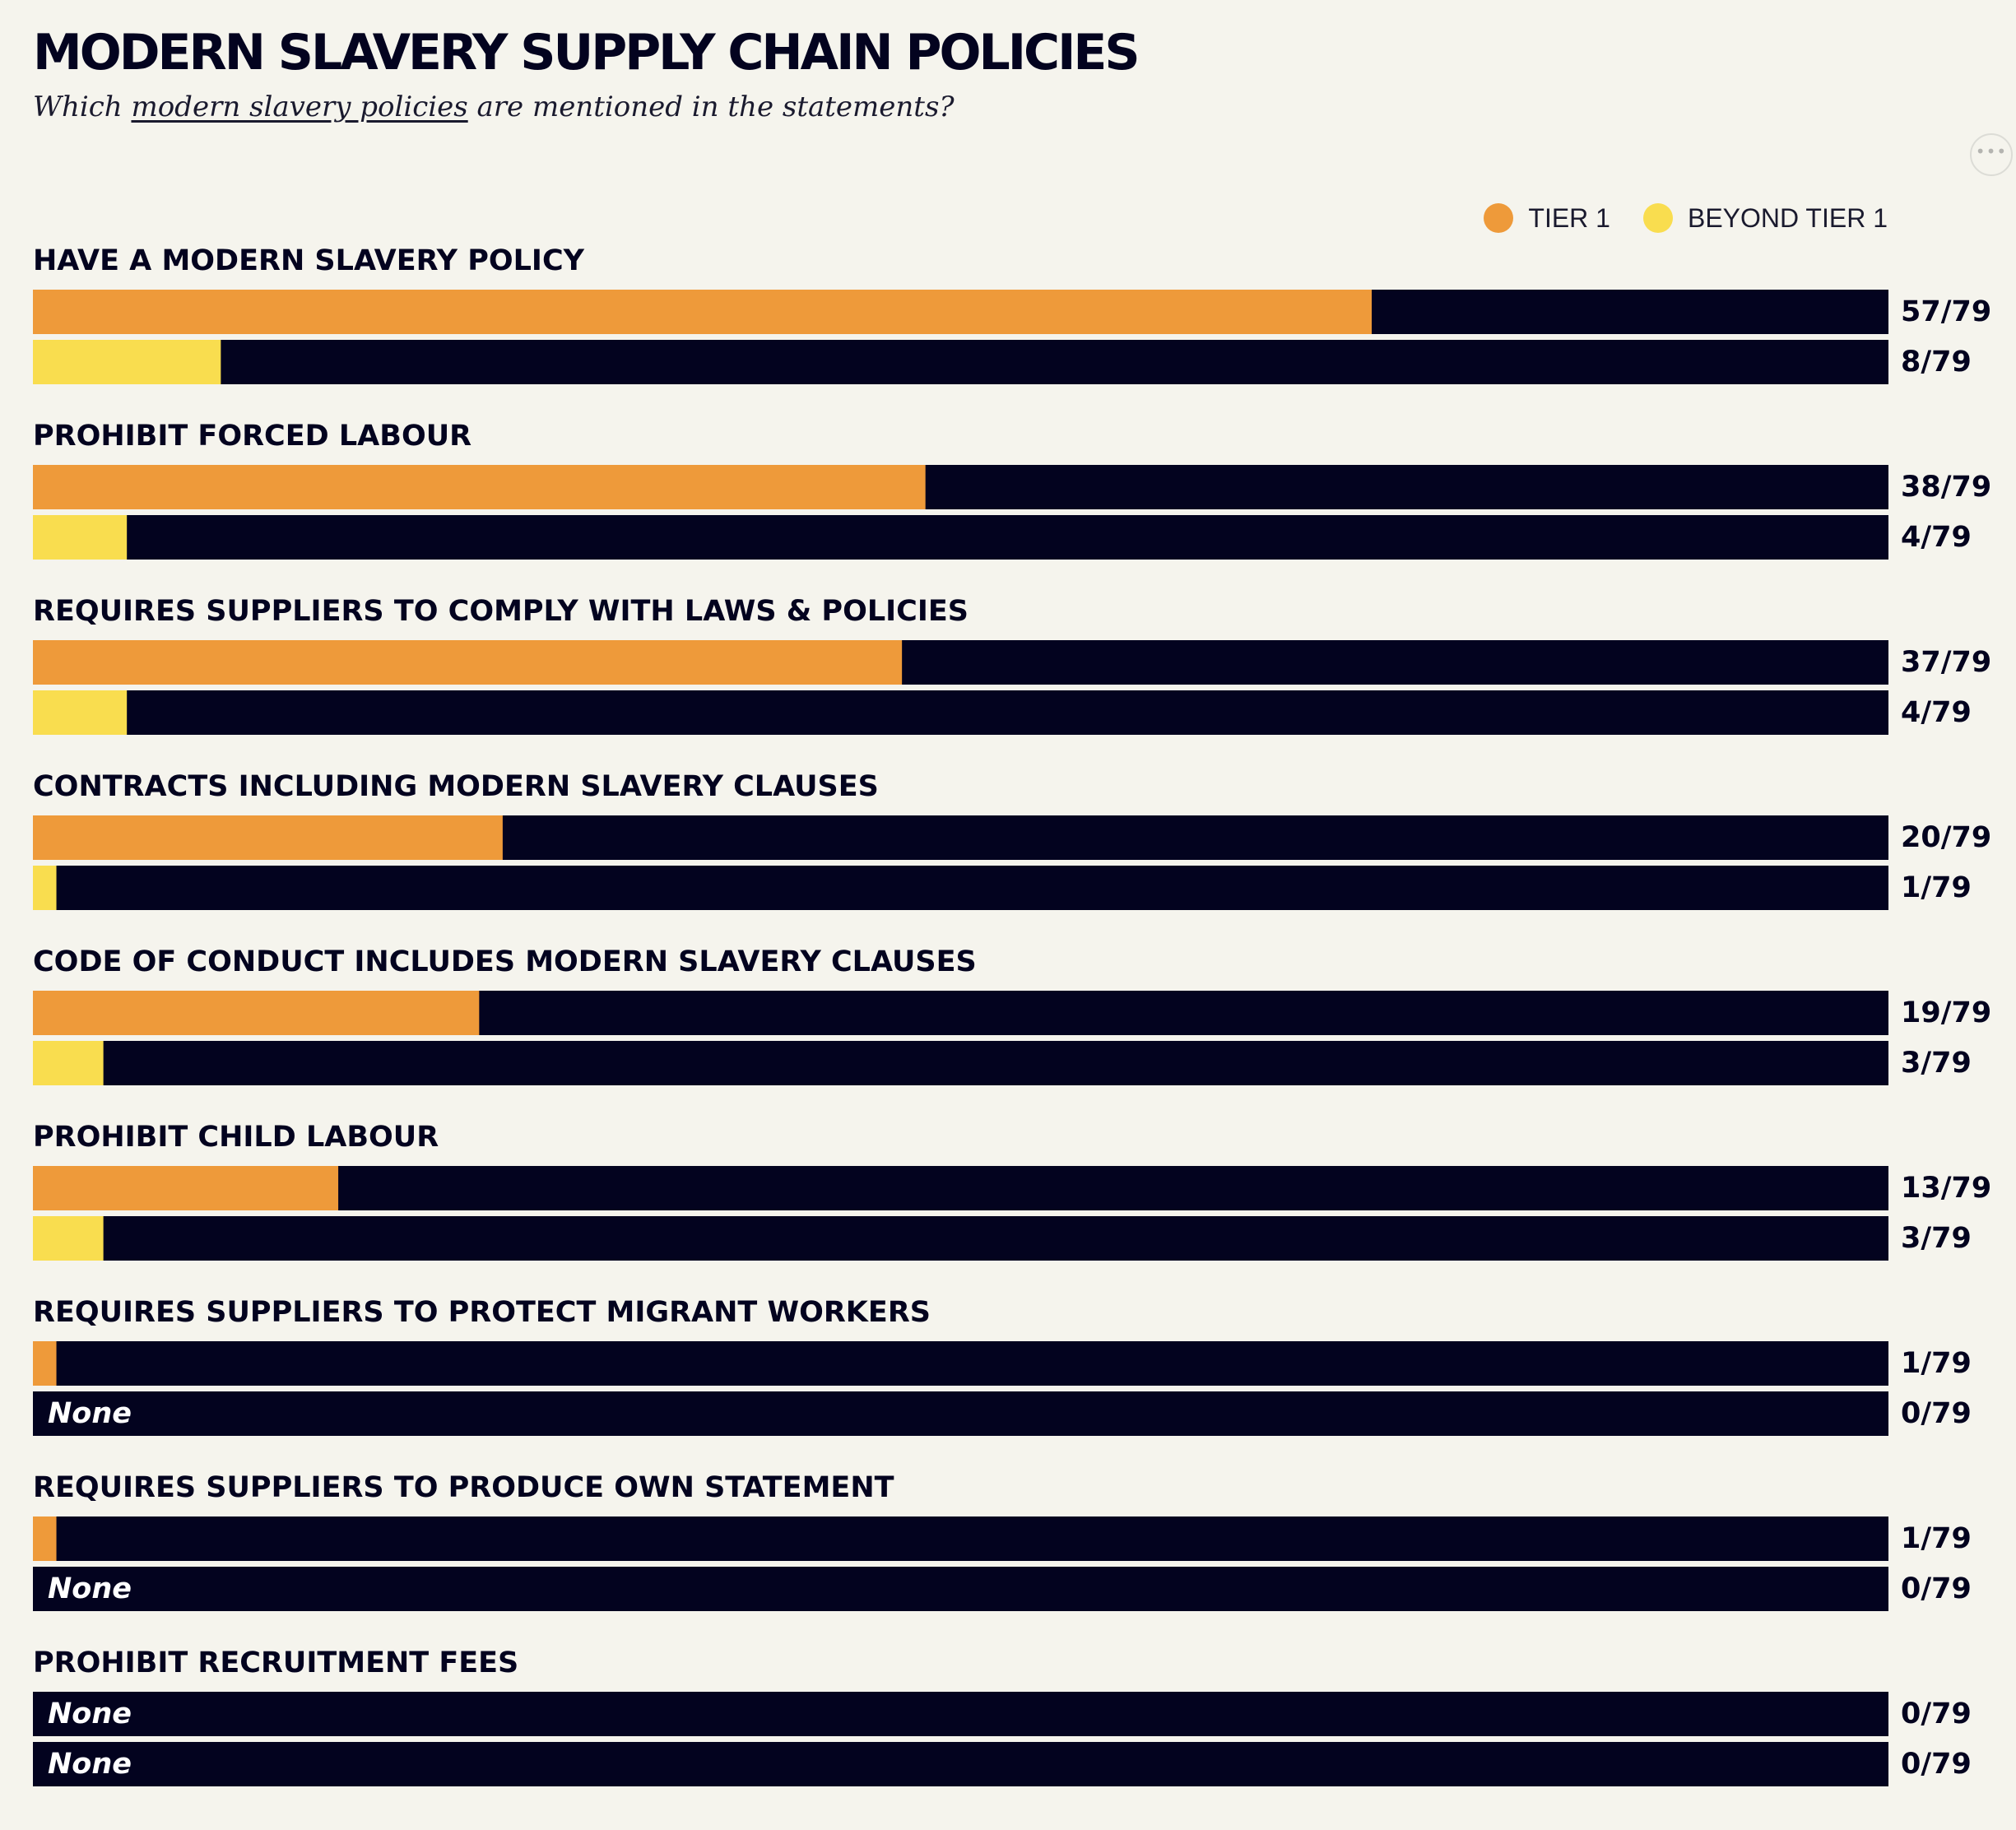  Describe the element at coordinates (1936, 362) in the screenshot. I see `value-label: 8/79` at that location.